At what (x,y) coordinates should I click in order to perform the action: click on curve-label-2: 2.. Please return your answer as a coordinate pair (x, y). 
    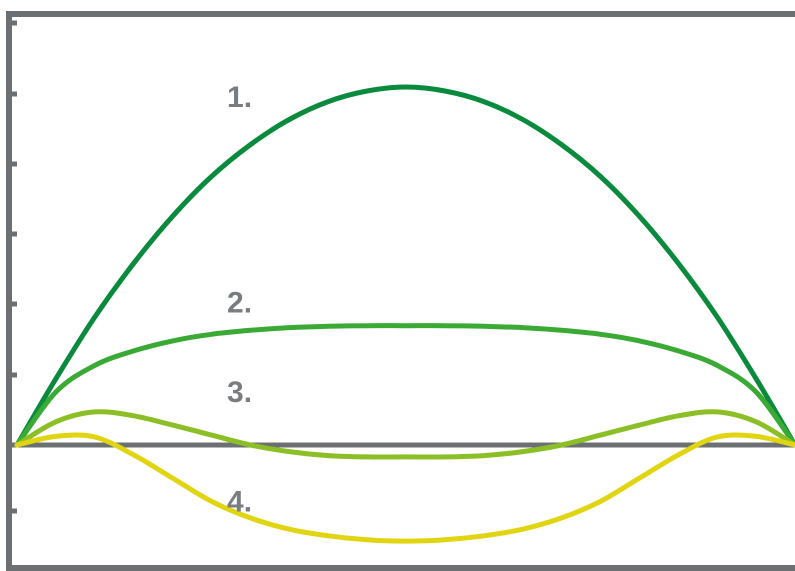
    Looking at the image, I should click on (239, 302).